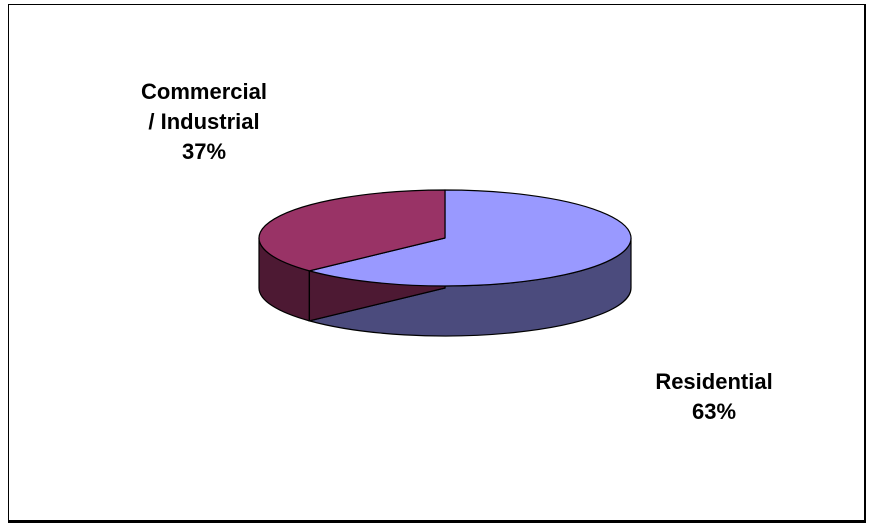  I want to click on slice-label-commercial-percent: 37%, so click(204, 151).